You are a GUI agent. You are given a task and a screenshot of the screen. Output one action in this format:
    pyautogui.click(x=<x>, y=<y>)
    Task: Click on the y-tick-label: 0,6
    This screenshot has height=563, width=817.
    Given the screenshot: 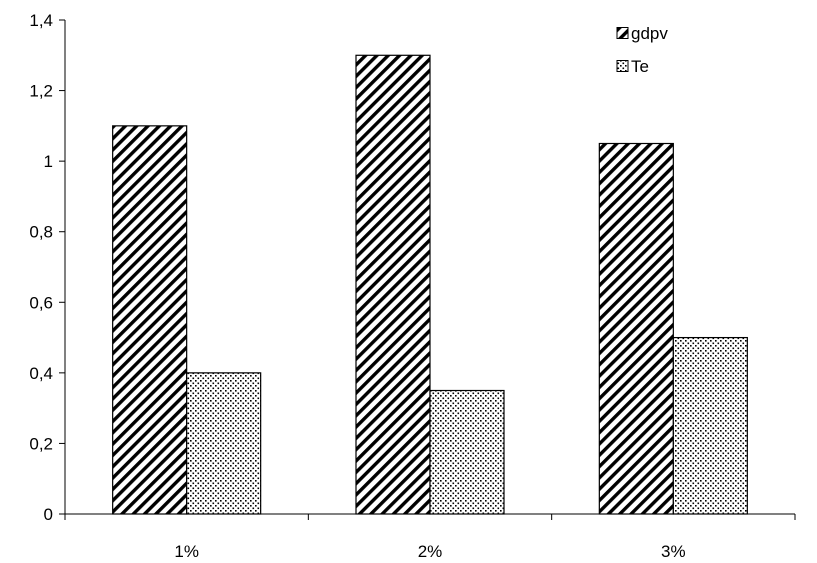 What is the action you would take?
    pyautogui.click(x=41, y=302)
    